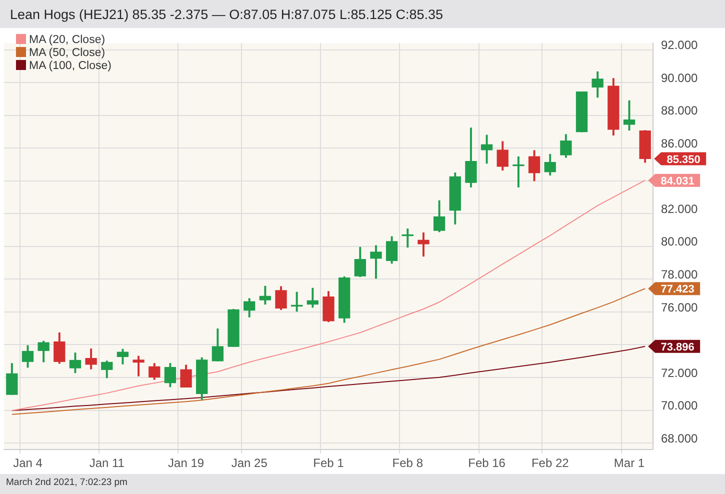 The width and height of the screenshot is (725, 494). What do you see at coordinates (408, 463) in the screenshot?
I see `x-tick-label: Feb 8` at bounding box center [408, 463].